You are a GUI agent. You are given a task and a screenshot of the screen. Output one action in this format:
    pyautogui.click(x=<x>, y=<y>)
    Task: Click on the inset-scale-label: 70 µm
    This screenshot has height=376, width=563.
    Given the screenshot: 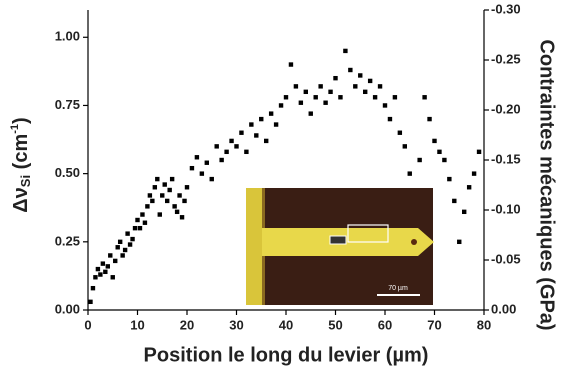 What is the action you would take?
    pyautogui.click(x=398, y=288)
    